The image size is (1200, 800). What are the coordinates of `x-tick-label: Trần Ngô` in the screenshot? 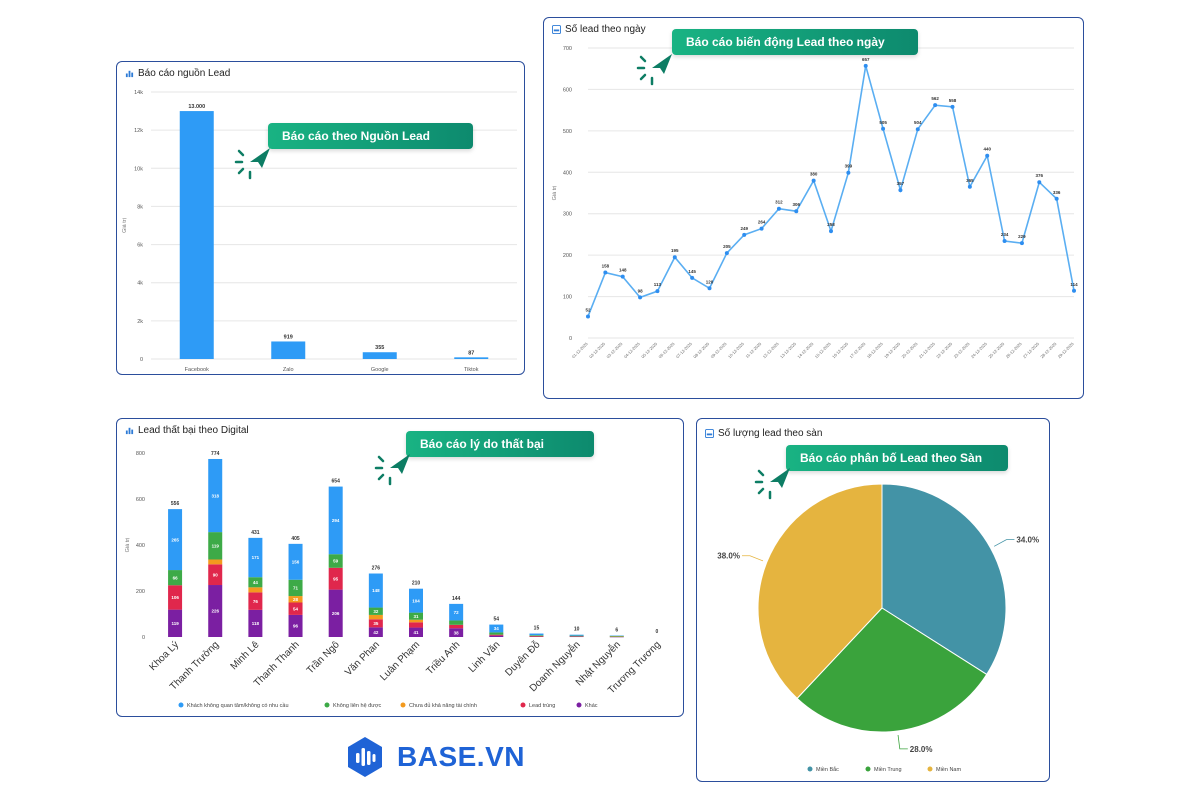 It's located at (323, 657).